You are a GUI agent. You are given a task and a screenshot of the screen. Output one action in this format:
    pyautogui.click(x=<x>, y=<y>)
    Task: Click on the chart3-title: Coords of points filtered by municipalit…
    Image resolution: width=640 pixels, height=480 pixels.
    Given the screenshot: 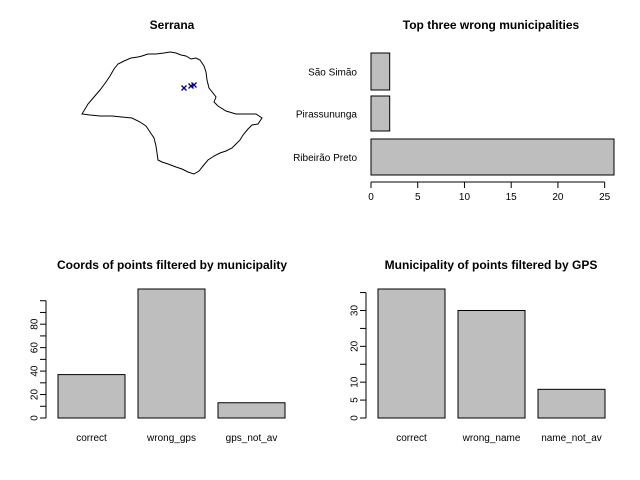 What is the action you would take?
    pyautogui.click(x=172, y=265)
    